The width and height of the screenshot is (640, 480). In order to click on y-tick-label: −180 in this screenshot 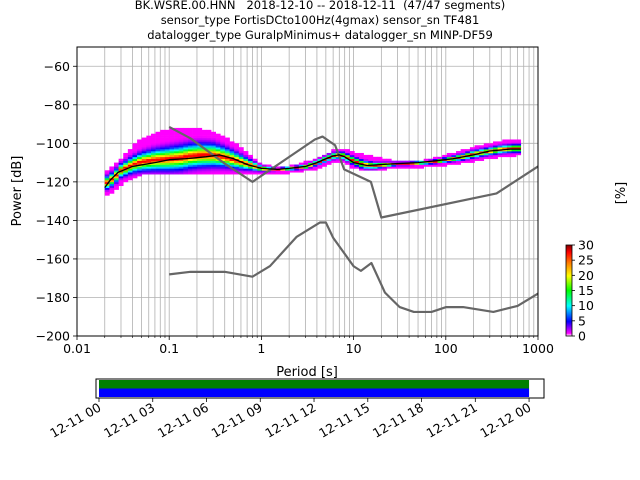, I will do `click(53, 297)`.